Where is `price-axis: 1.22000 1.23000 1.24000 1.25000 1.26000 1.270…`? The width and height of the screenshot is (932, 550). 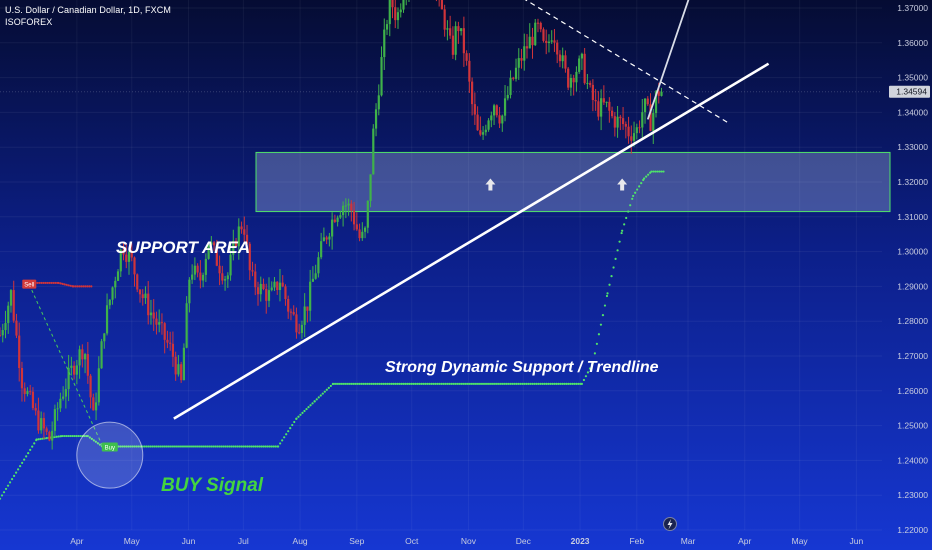 price-axis: 1.22000 1.23000 1.24000 1.25000 1.26000 1.270… is located at coordinates (907, 275).